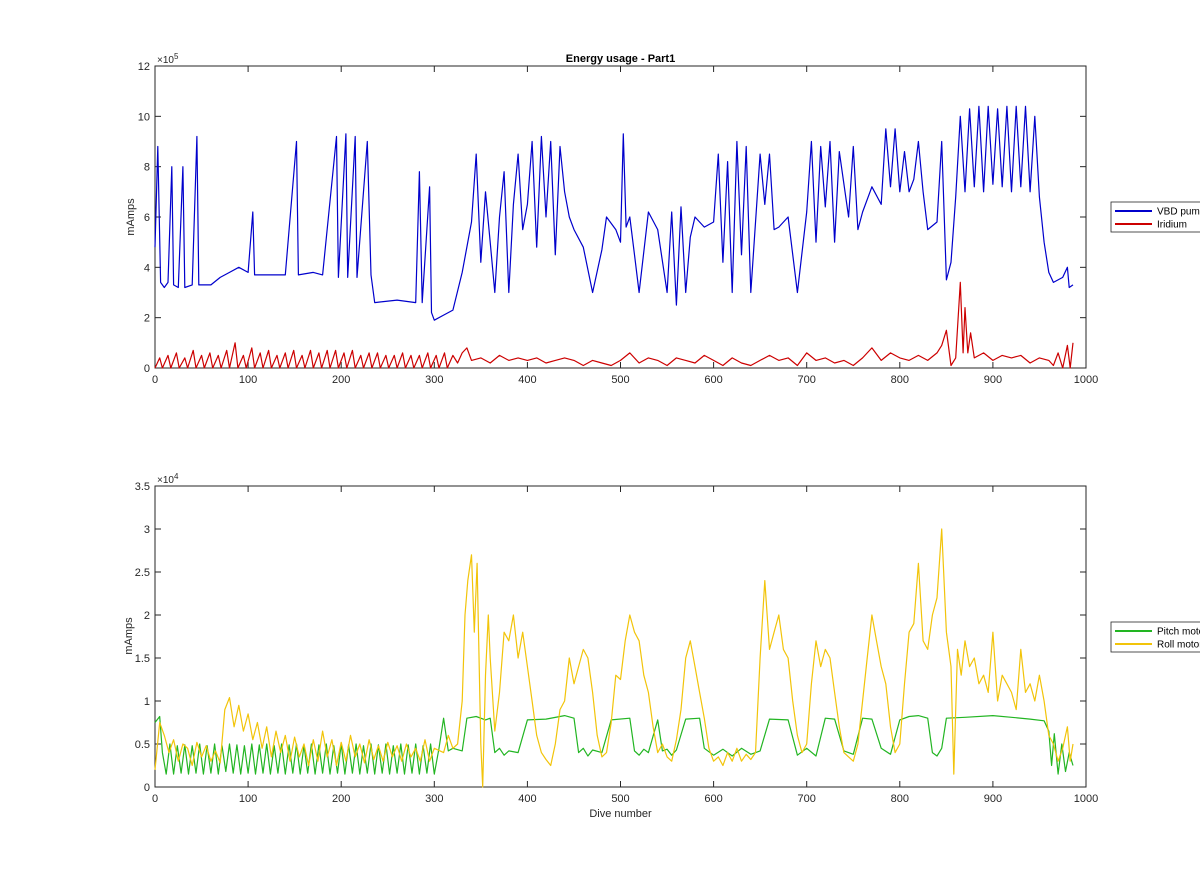 Image resolution: width=1200 pixels, height=885 pixels. I want to click on series-line-iridium, so click(614, 325).